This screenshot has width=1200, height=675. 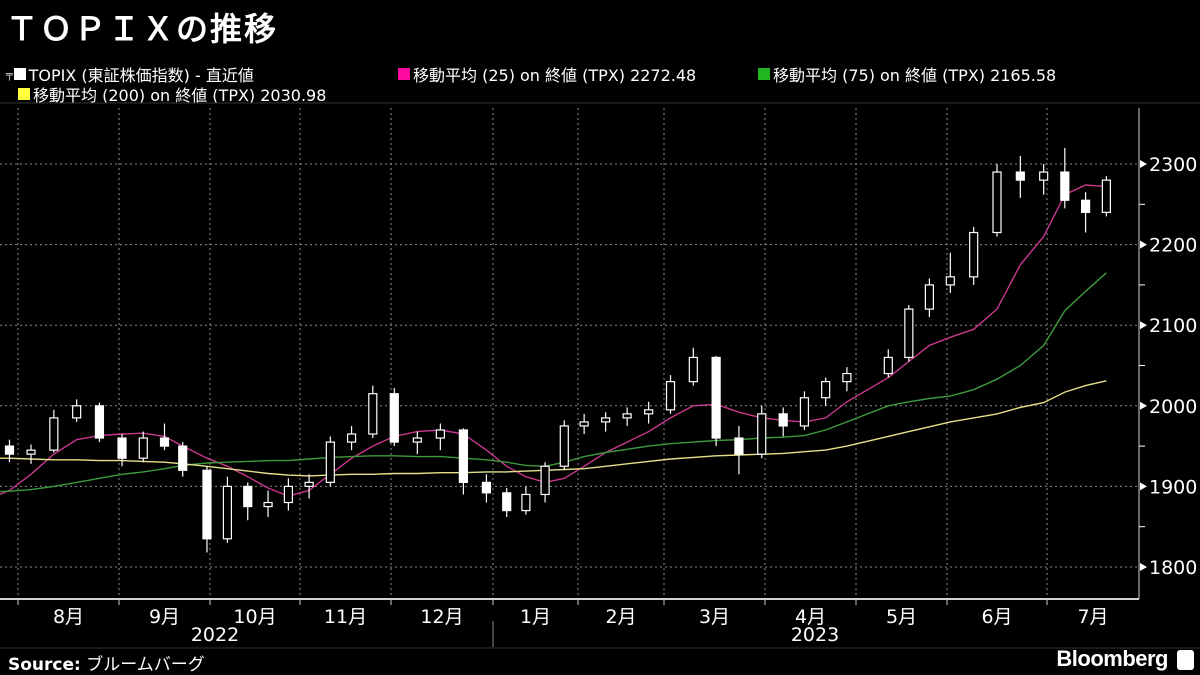 I want to click on x-tick-label: 10月, so click(x=254, y=617).